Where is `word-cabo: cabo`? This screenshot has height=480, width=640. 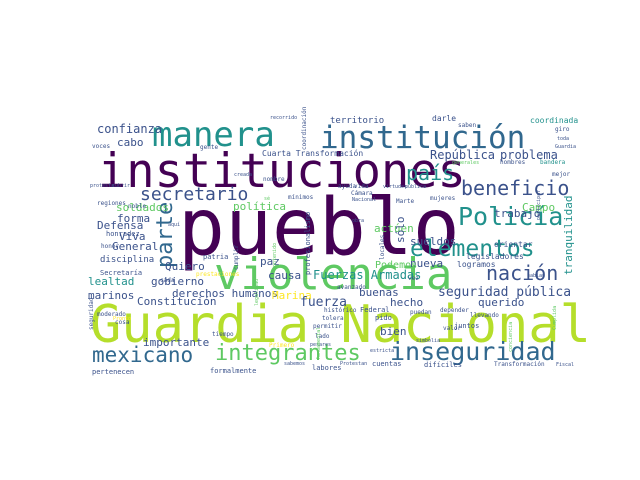 word-cabo: cabo is located at coordinates (130, 142).